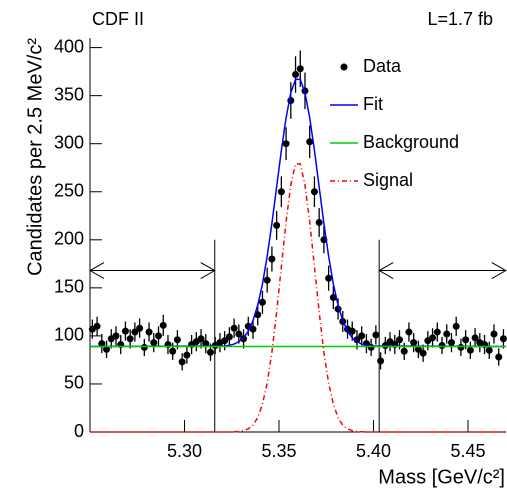  Describe the element at coordinates (69, 335) in the screenshot. I see `y-tick-label: 100` at that location.